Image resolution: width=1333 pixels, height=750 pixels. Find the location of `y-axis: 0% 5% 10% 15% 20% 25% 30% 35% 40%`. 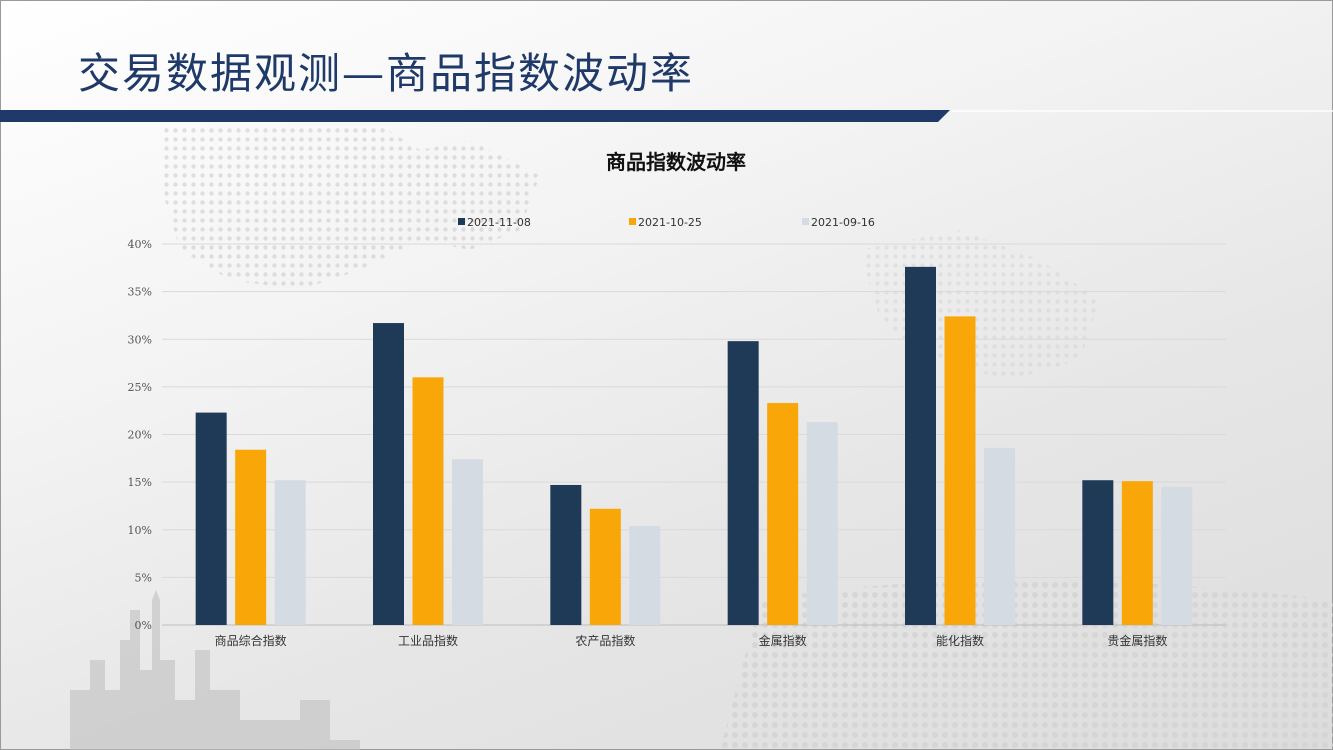

y-axis: 0% 5% 10% 15% 20% 25% 30% 35% 40% is located at coordinates (140, 435).